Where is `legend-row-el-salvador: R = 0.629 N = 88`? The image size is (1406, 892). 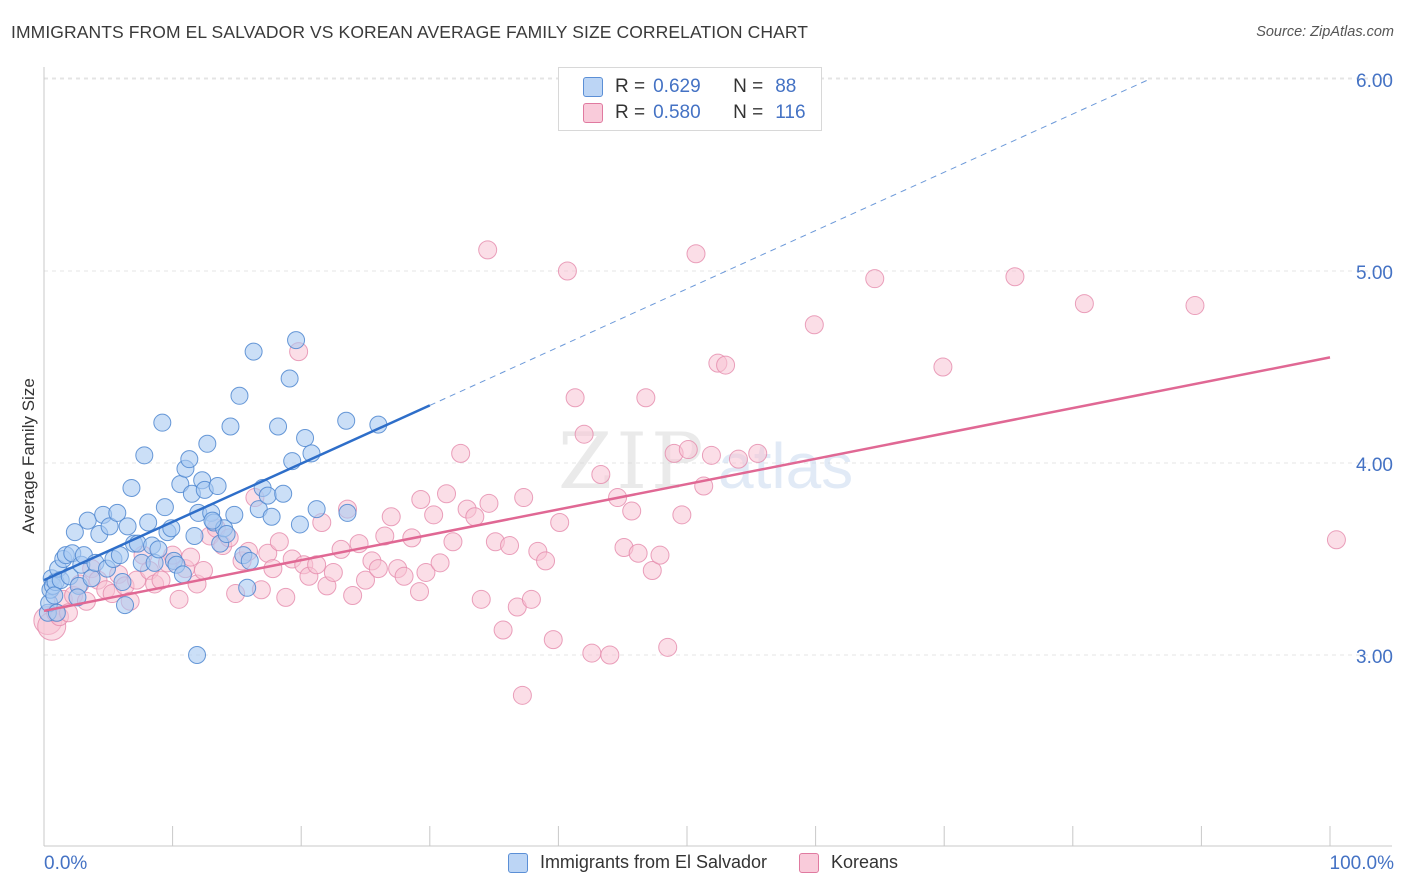
legend-row-el-salvador: R = 0.629 N = 88 is located at coordinates (689, 87).